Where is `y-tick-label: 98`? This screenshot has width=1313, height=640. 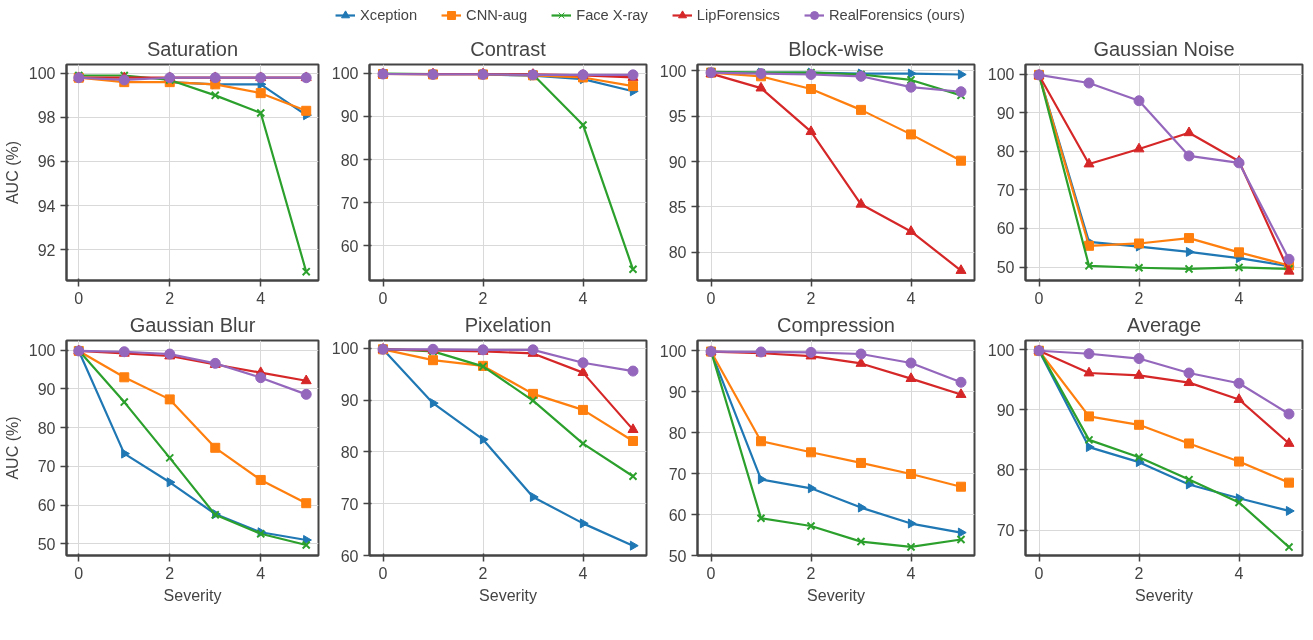
y-tick-label: 98 is located at coordinates (46, 118).